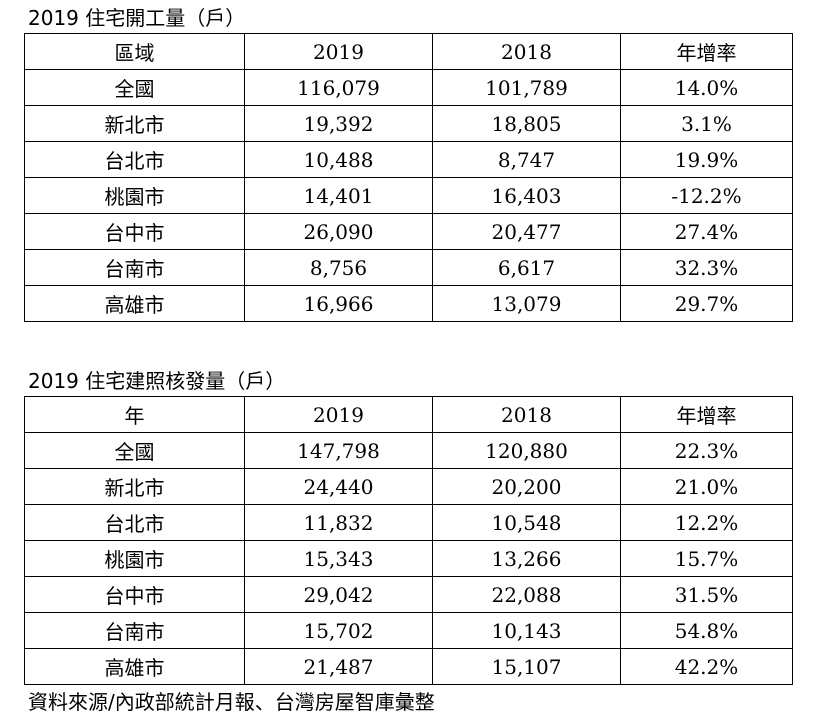  What do you see at coordinates (706, 123) in the screenshot?
I see `growth-rate-cell: 3.1%` at bounding box center [706, 123].